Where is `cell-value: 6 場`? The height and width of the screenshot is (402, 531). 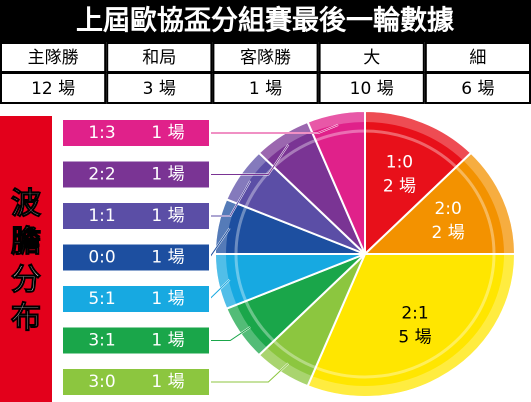
cell-value: 6 場 is located at coordinates (477, 89).